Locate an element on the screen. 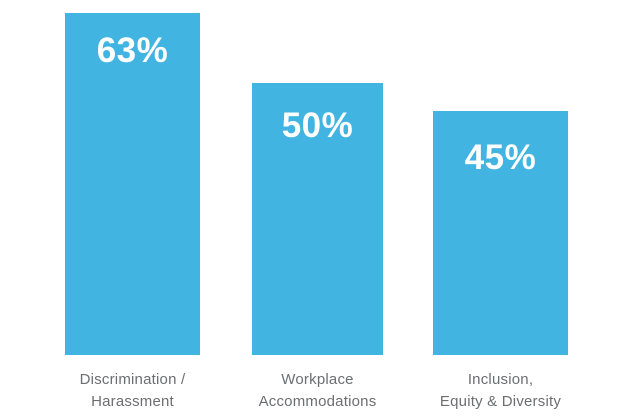 This screenshot has height=420, width=640. bar-category-line: Discrimination / is located at coordinates (132, 379).